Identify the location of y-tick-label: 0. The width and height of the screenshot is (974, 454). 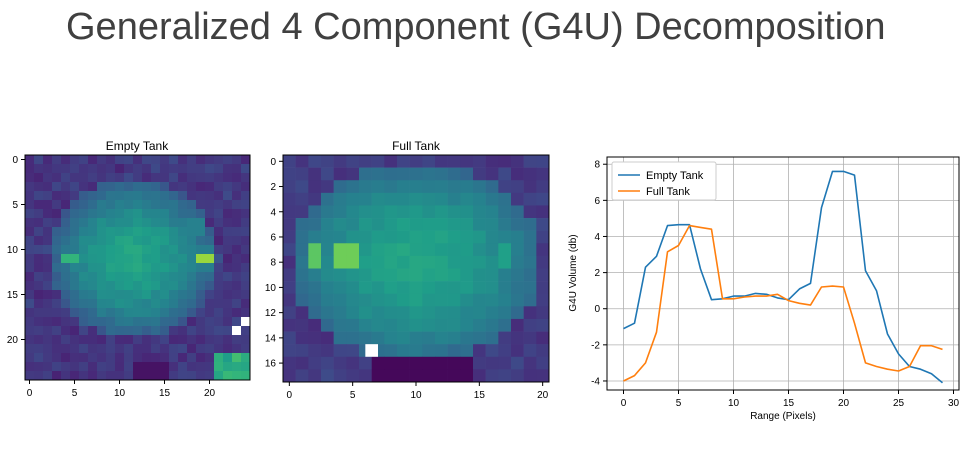
(15, 160).